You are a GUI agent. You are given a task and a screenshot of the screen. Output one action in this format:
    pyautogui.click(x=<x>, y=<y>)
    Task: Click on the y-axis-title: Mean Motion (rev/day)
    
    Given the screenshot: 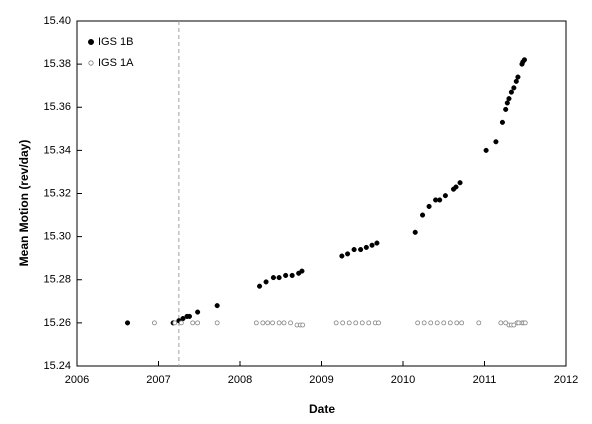 What is the action you would take?
    pyautogui.click(x=24, y=203)
    